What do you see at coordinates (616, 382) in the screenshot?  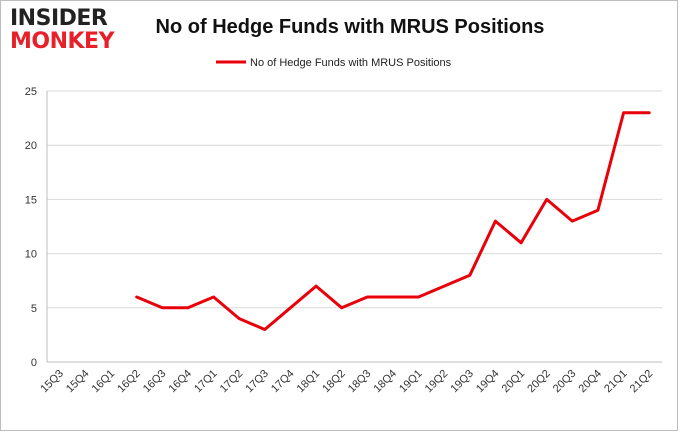 I see `x-tick-label-21Q1: 21Q1` at bounding box center [616, 382].